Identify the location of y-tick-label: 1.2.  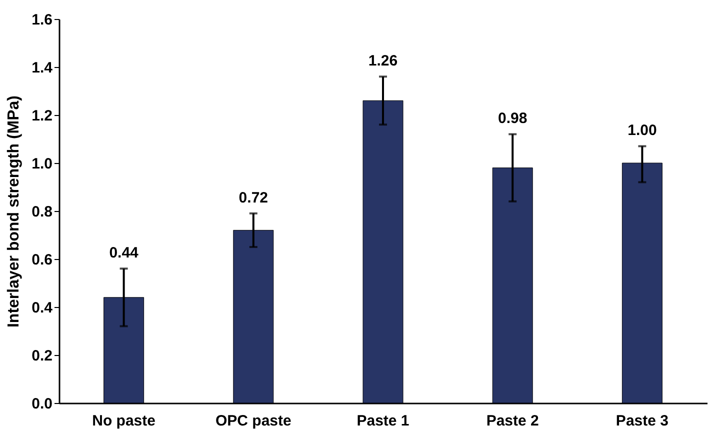
(42, 116).